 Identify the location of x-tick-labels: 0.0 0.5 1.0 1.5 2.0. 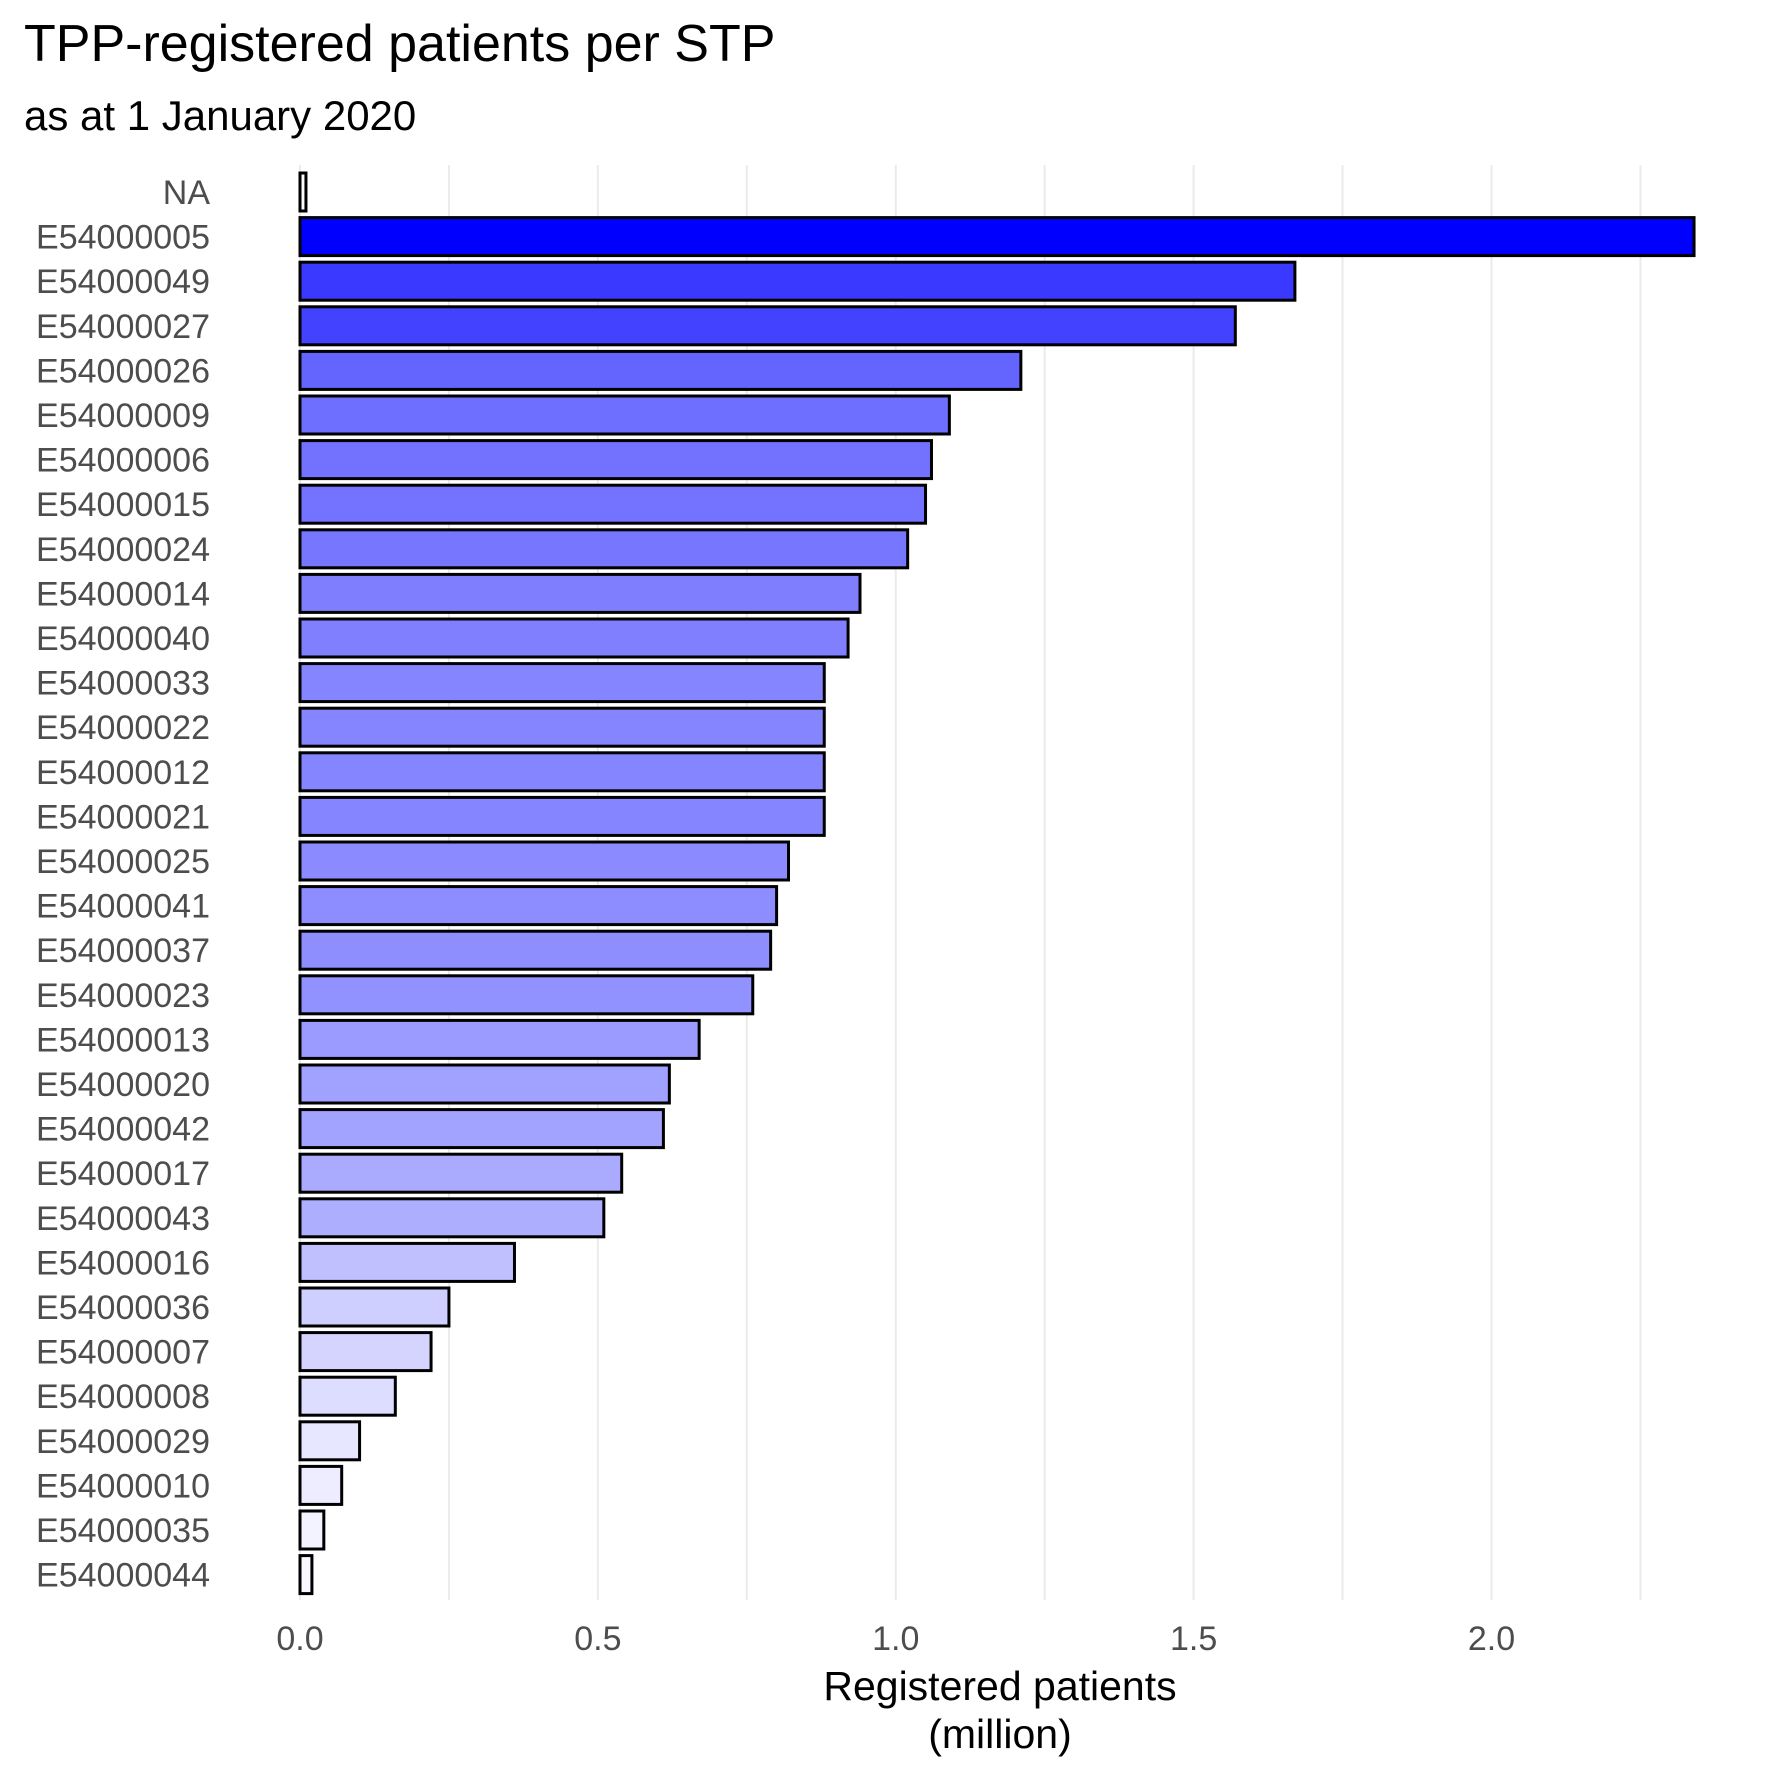
(895, 1639).